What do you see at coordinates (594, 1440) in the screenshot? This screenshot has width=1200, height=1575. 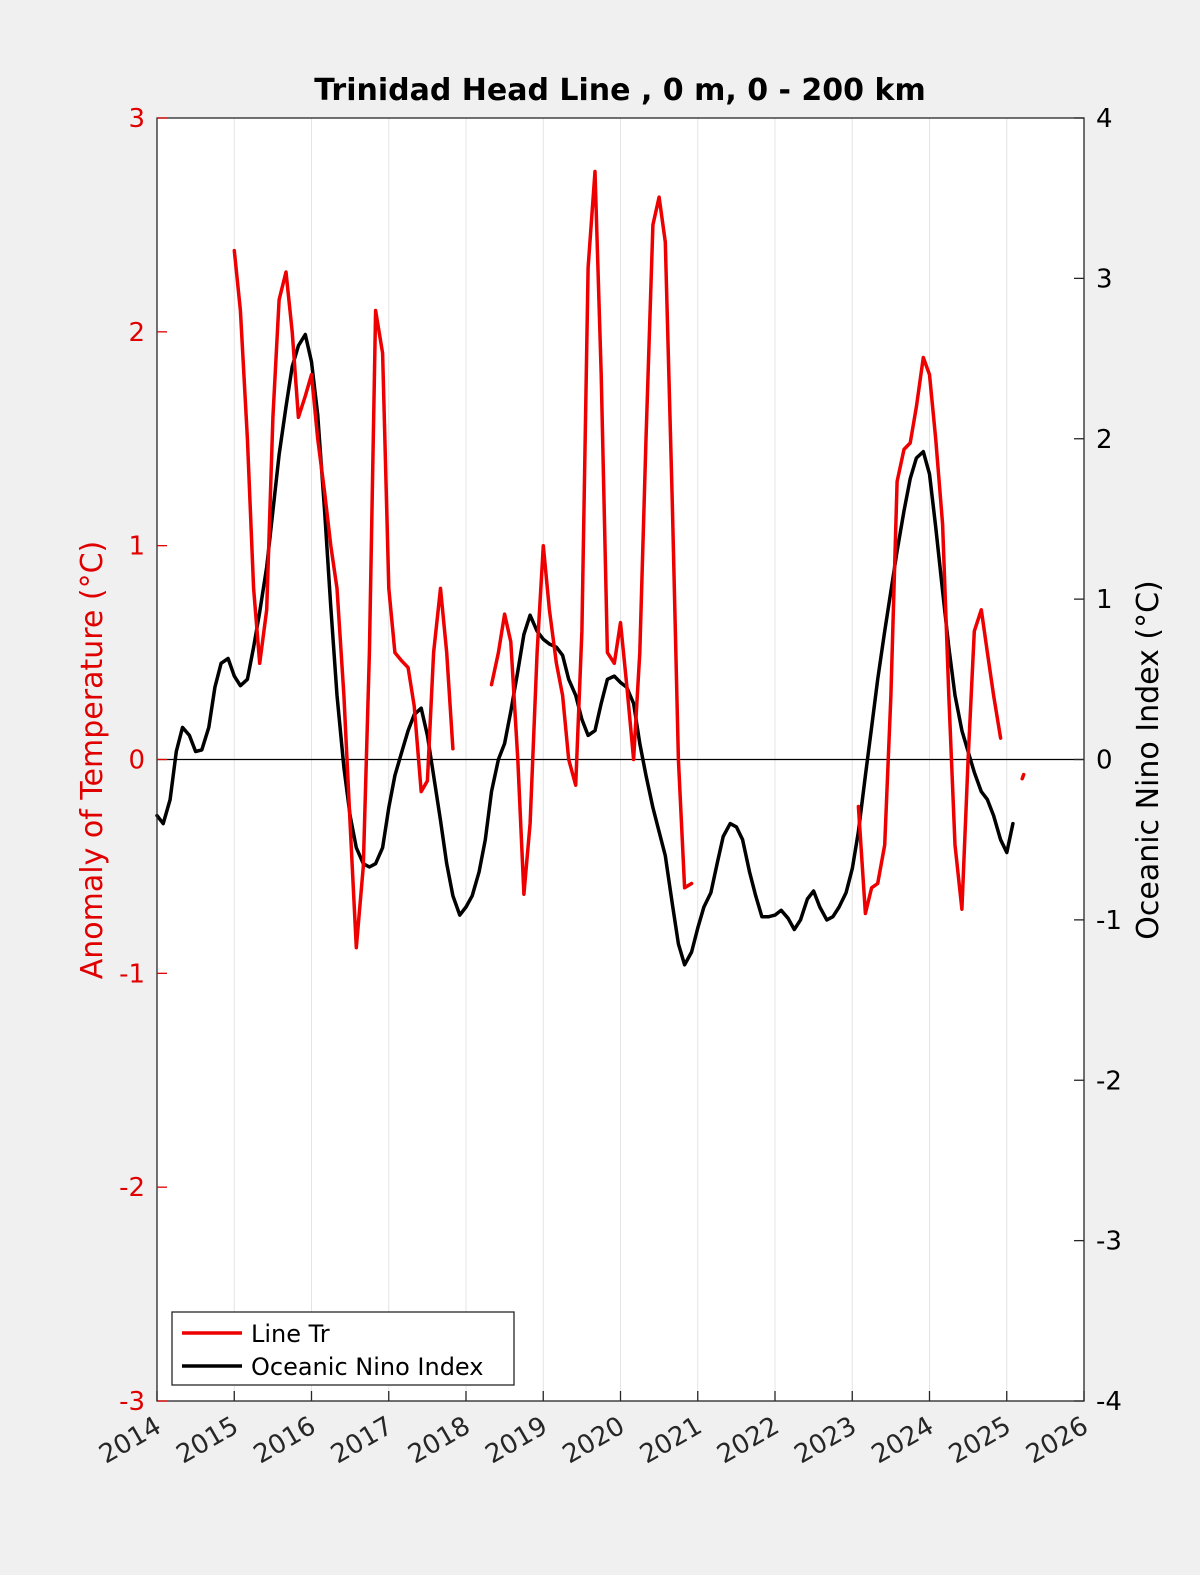 I see `x-tick-label: 2020` at bounding box center [594, 1440].